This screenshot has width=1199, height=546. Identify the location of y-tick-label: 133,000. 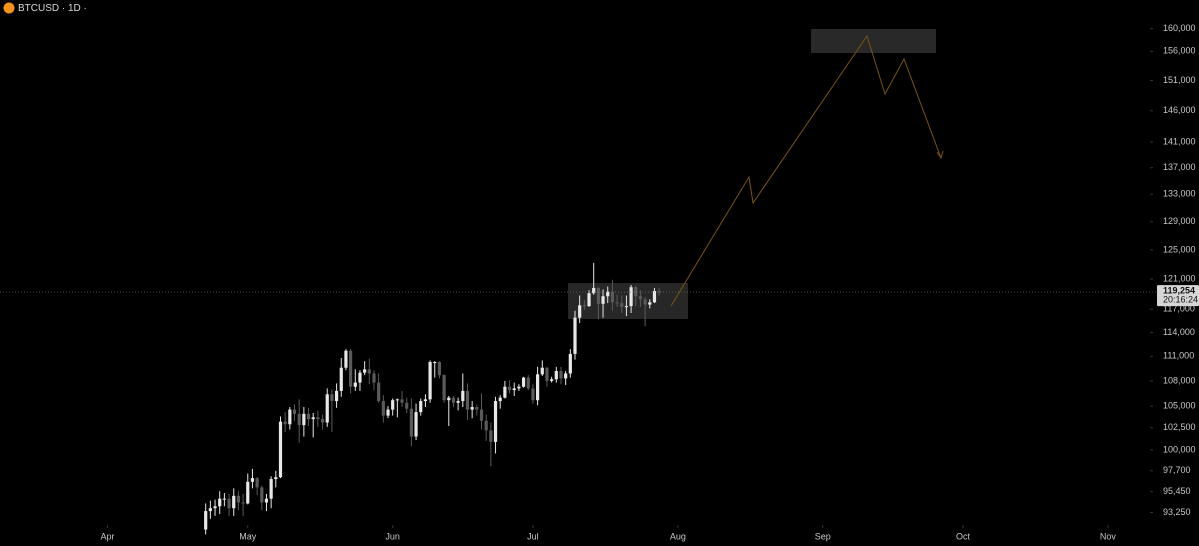
(1179, 194).